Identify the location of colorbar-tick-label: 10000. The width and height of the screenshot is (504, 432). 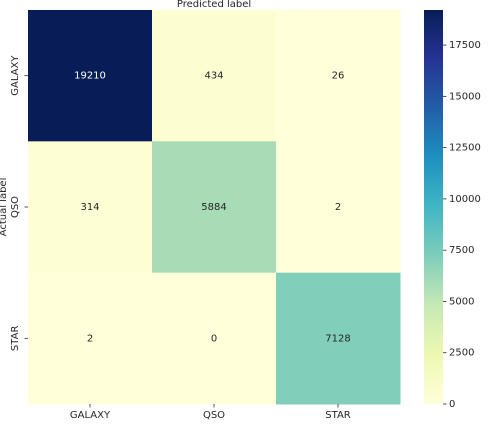
(465, 199).